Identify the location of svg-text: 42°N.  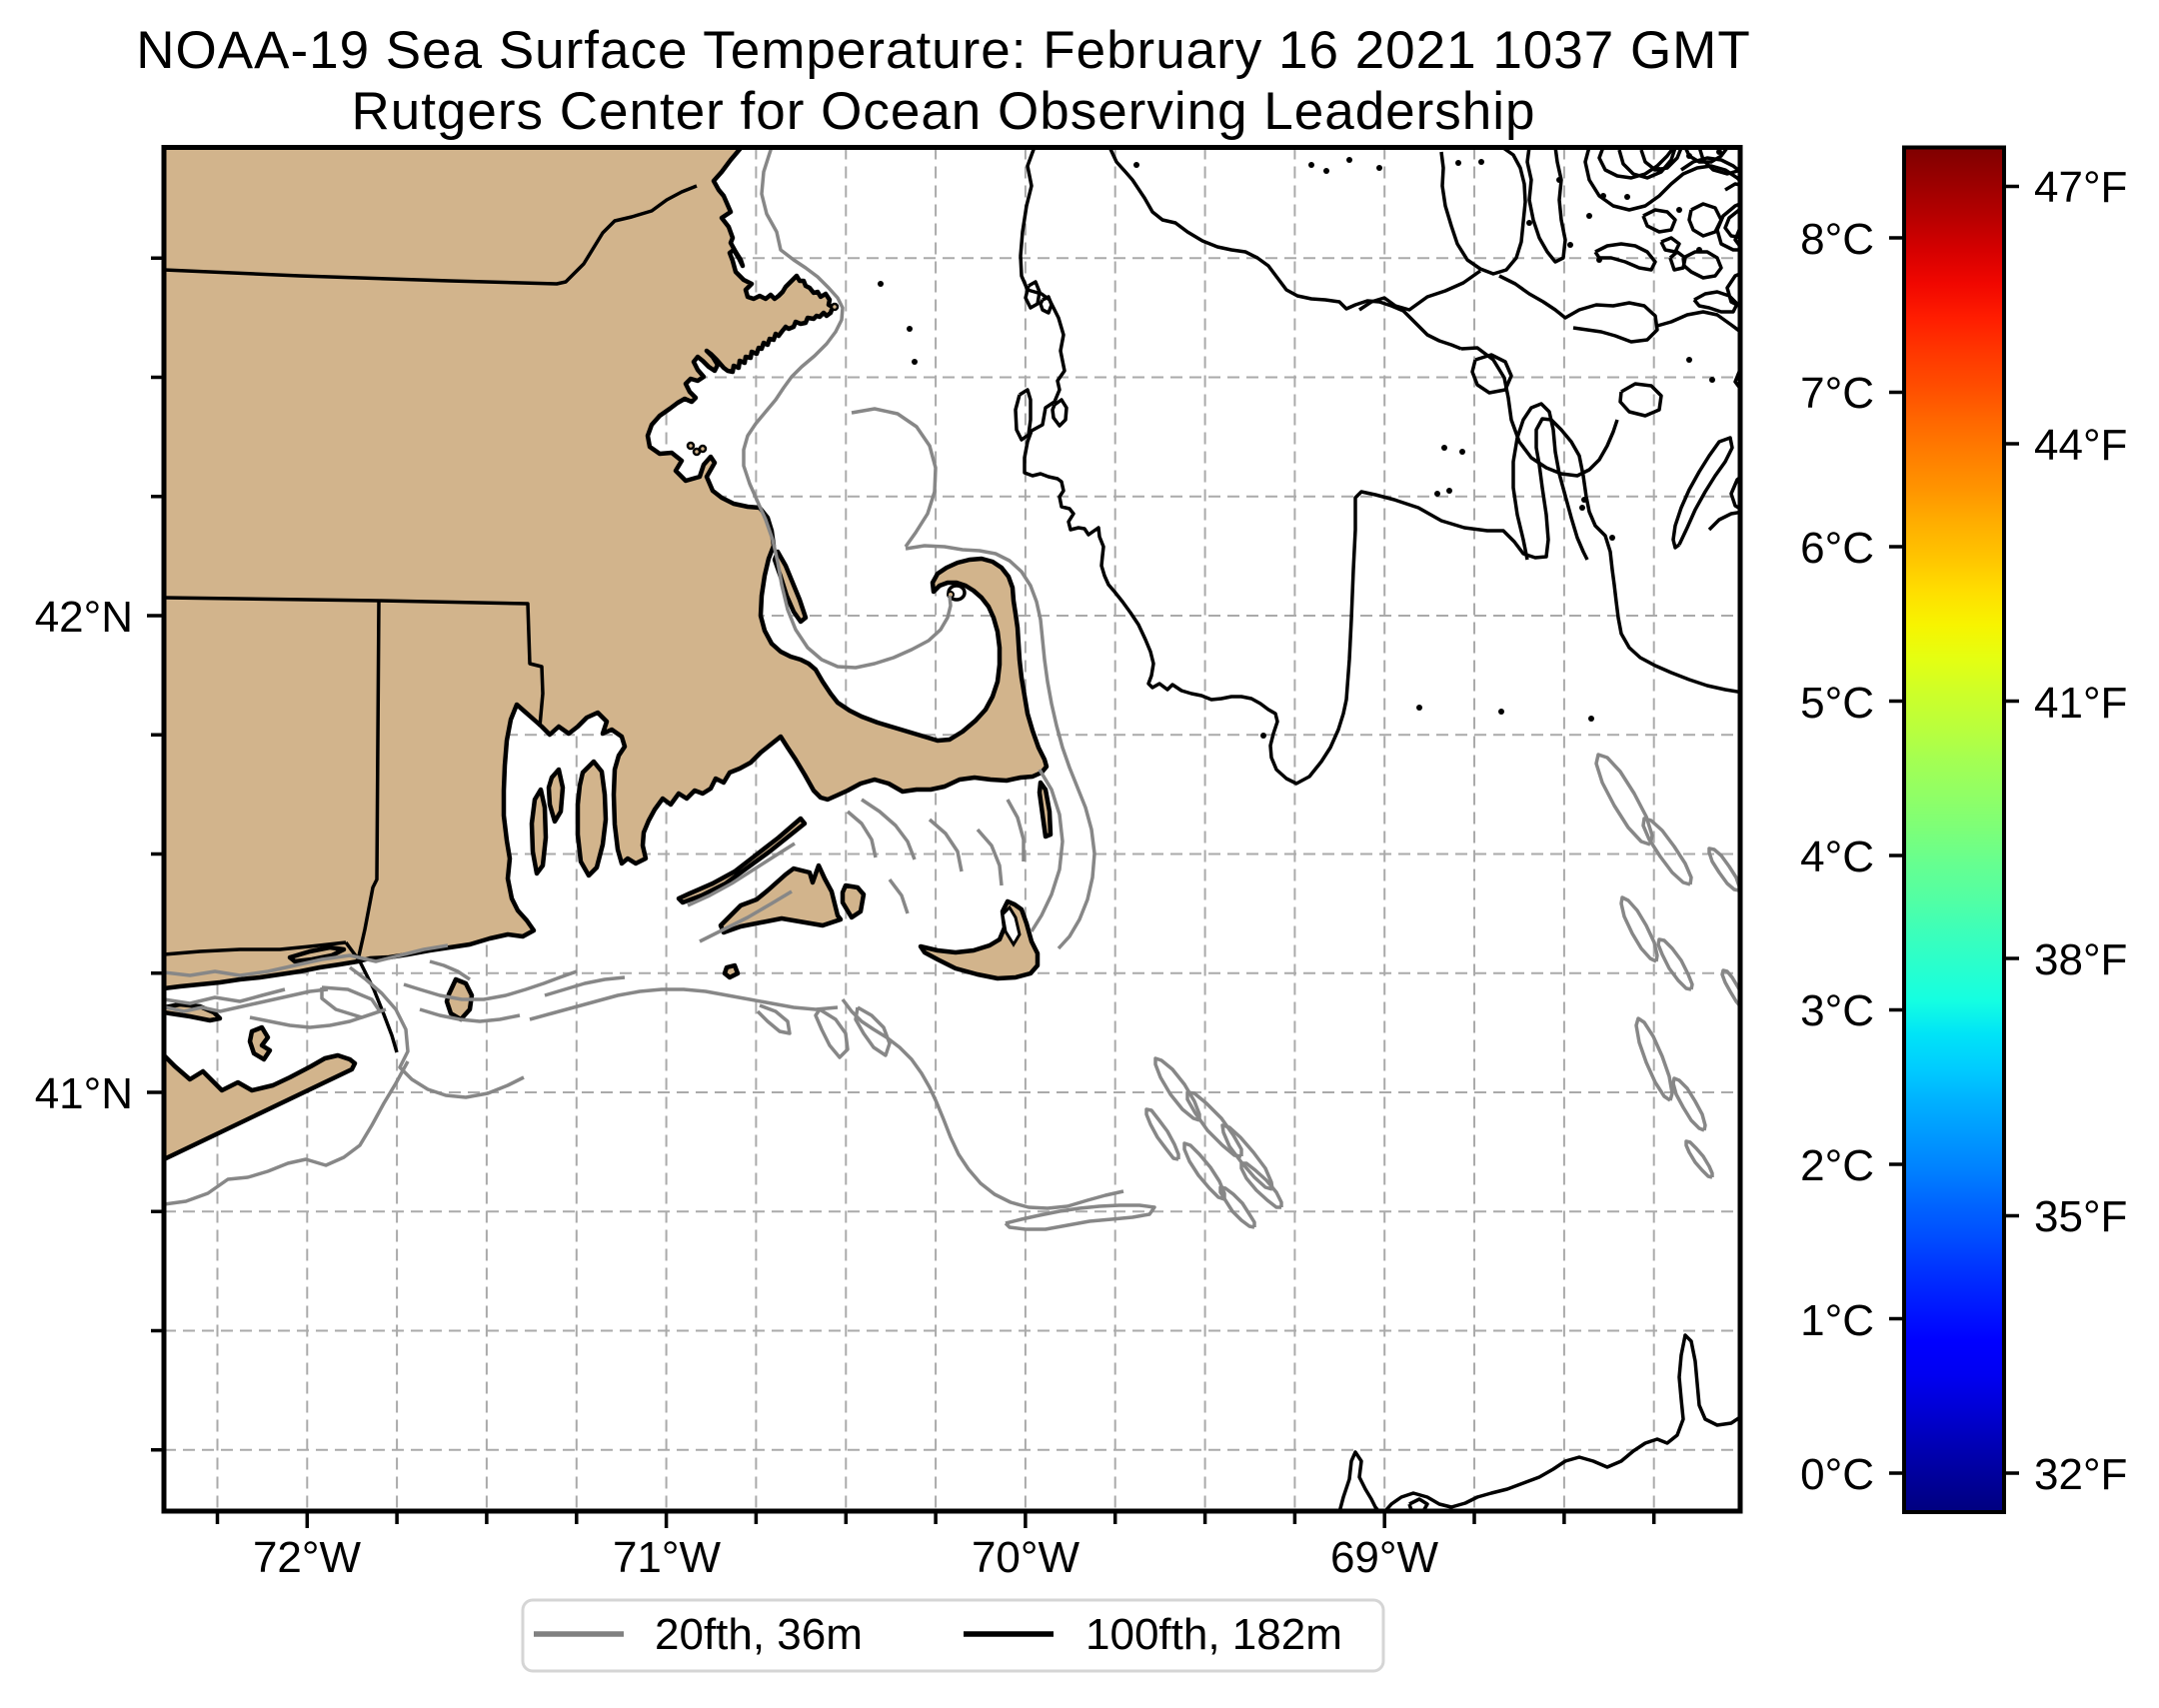
(84, 617).